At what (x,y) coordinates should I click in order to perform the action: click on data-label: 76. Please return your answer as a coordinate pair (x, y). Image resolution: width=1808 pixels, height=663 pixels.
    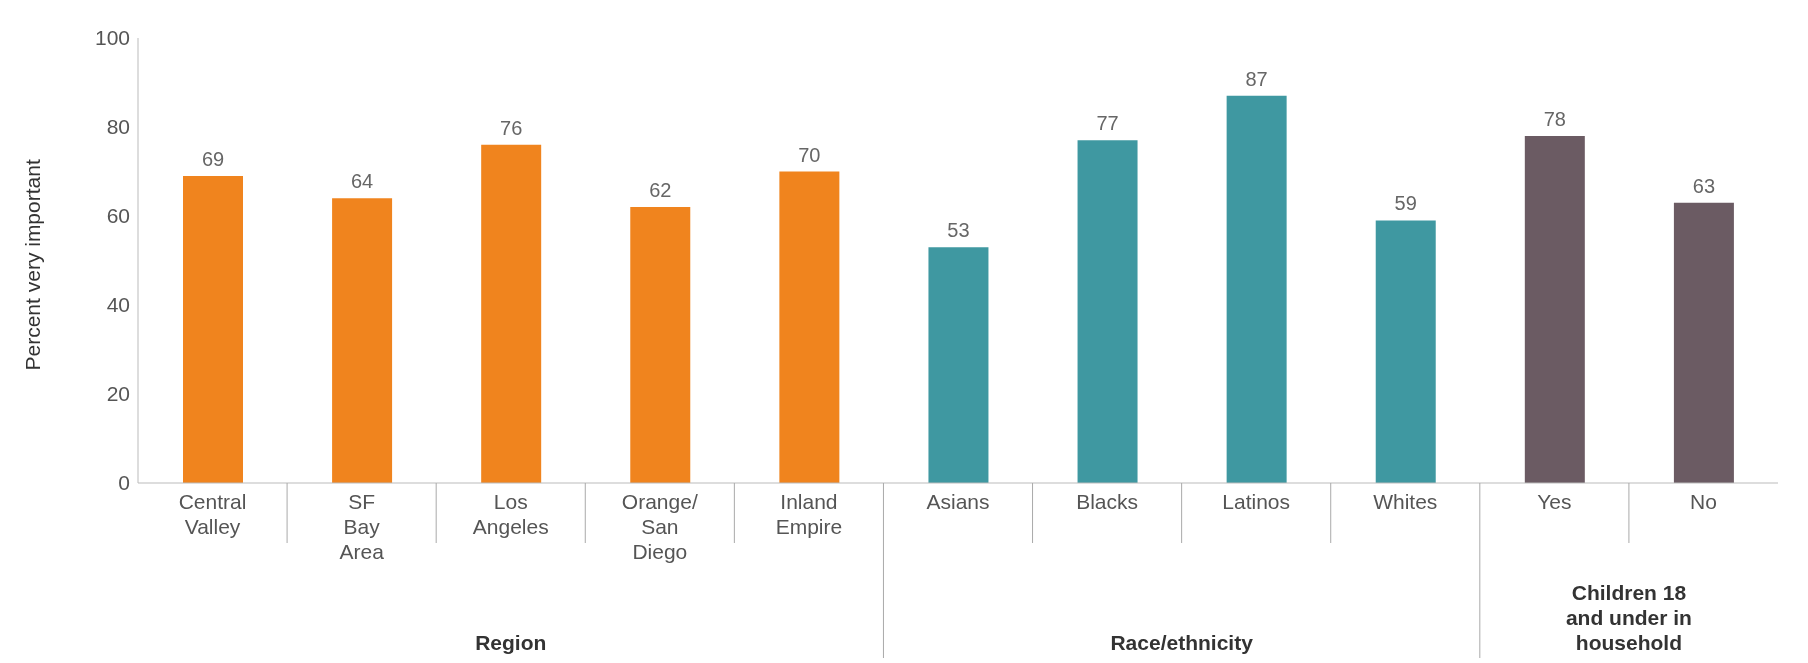
    Looking at the image, I should click on (511, 127).